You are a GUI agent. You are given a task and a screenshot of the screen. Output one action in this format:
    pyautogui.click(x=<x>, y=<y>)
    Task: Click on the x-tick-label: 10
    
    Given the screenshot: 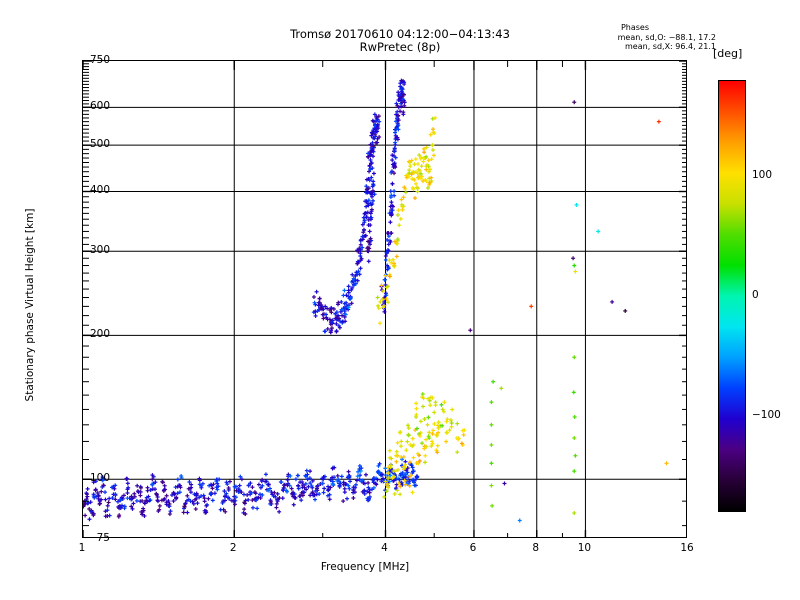 What is the action you would take?
    pyautogui.click(x=584, y=548)
    